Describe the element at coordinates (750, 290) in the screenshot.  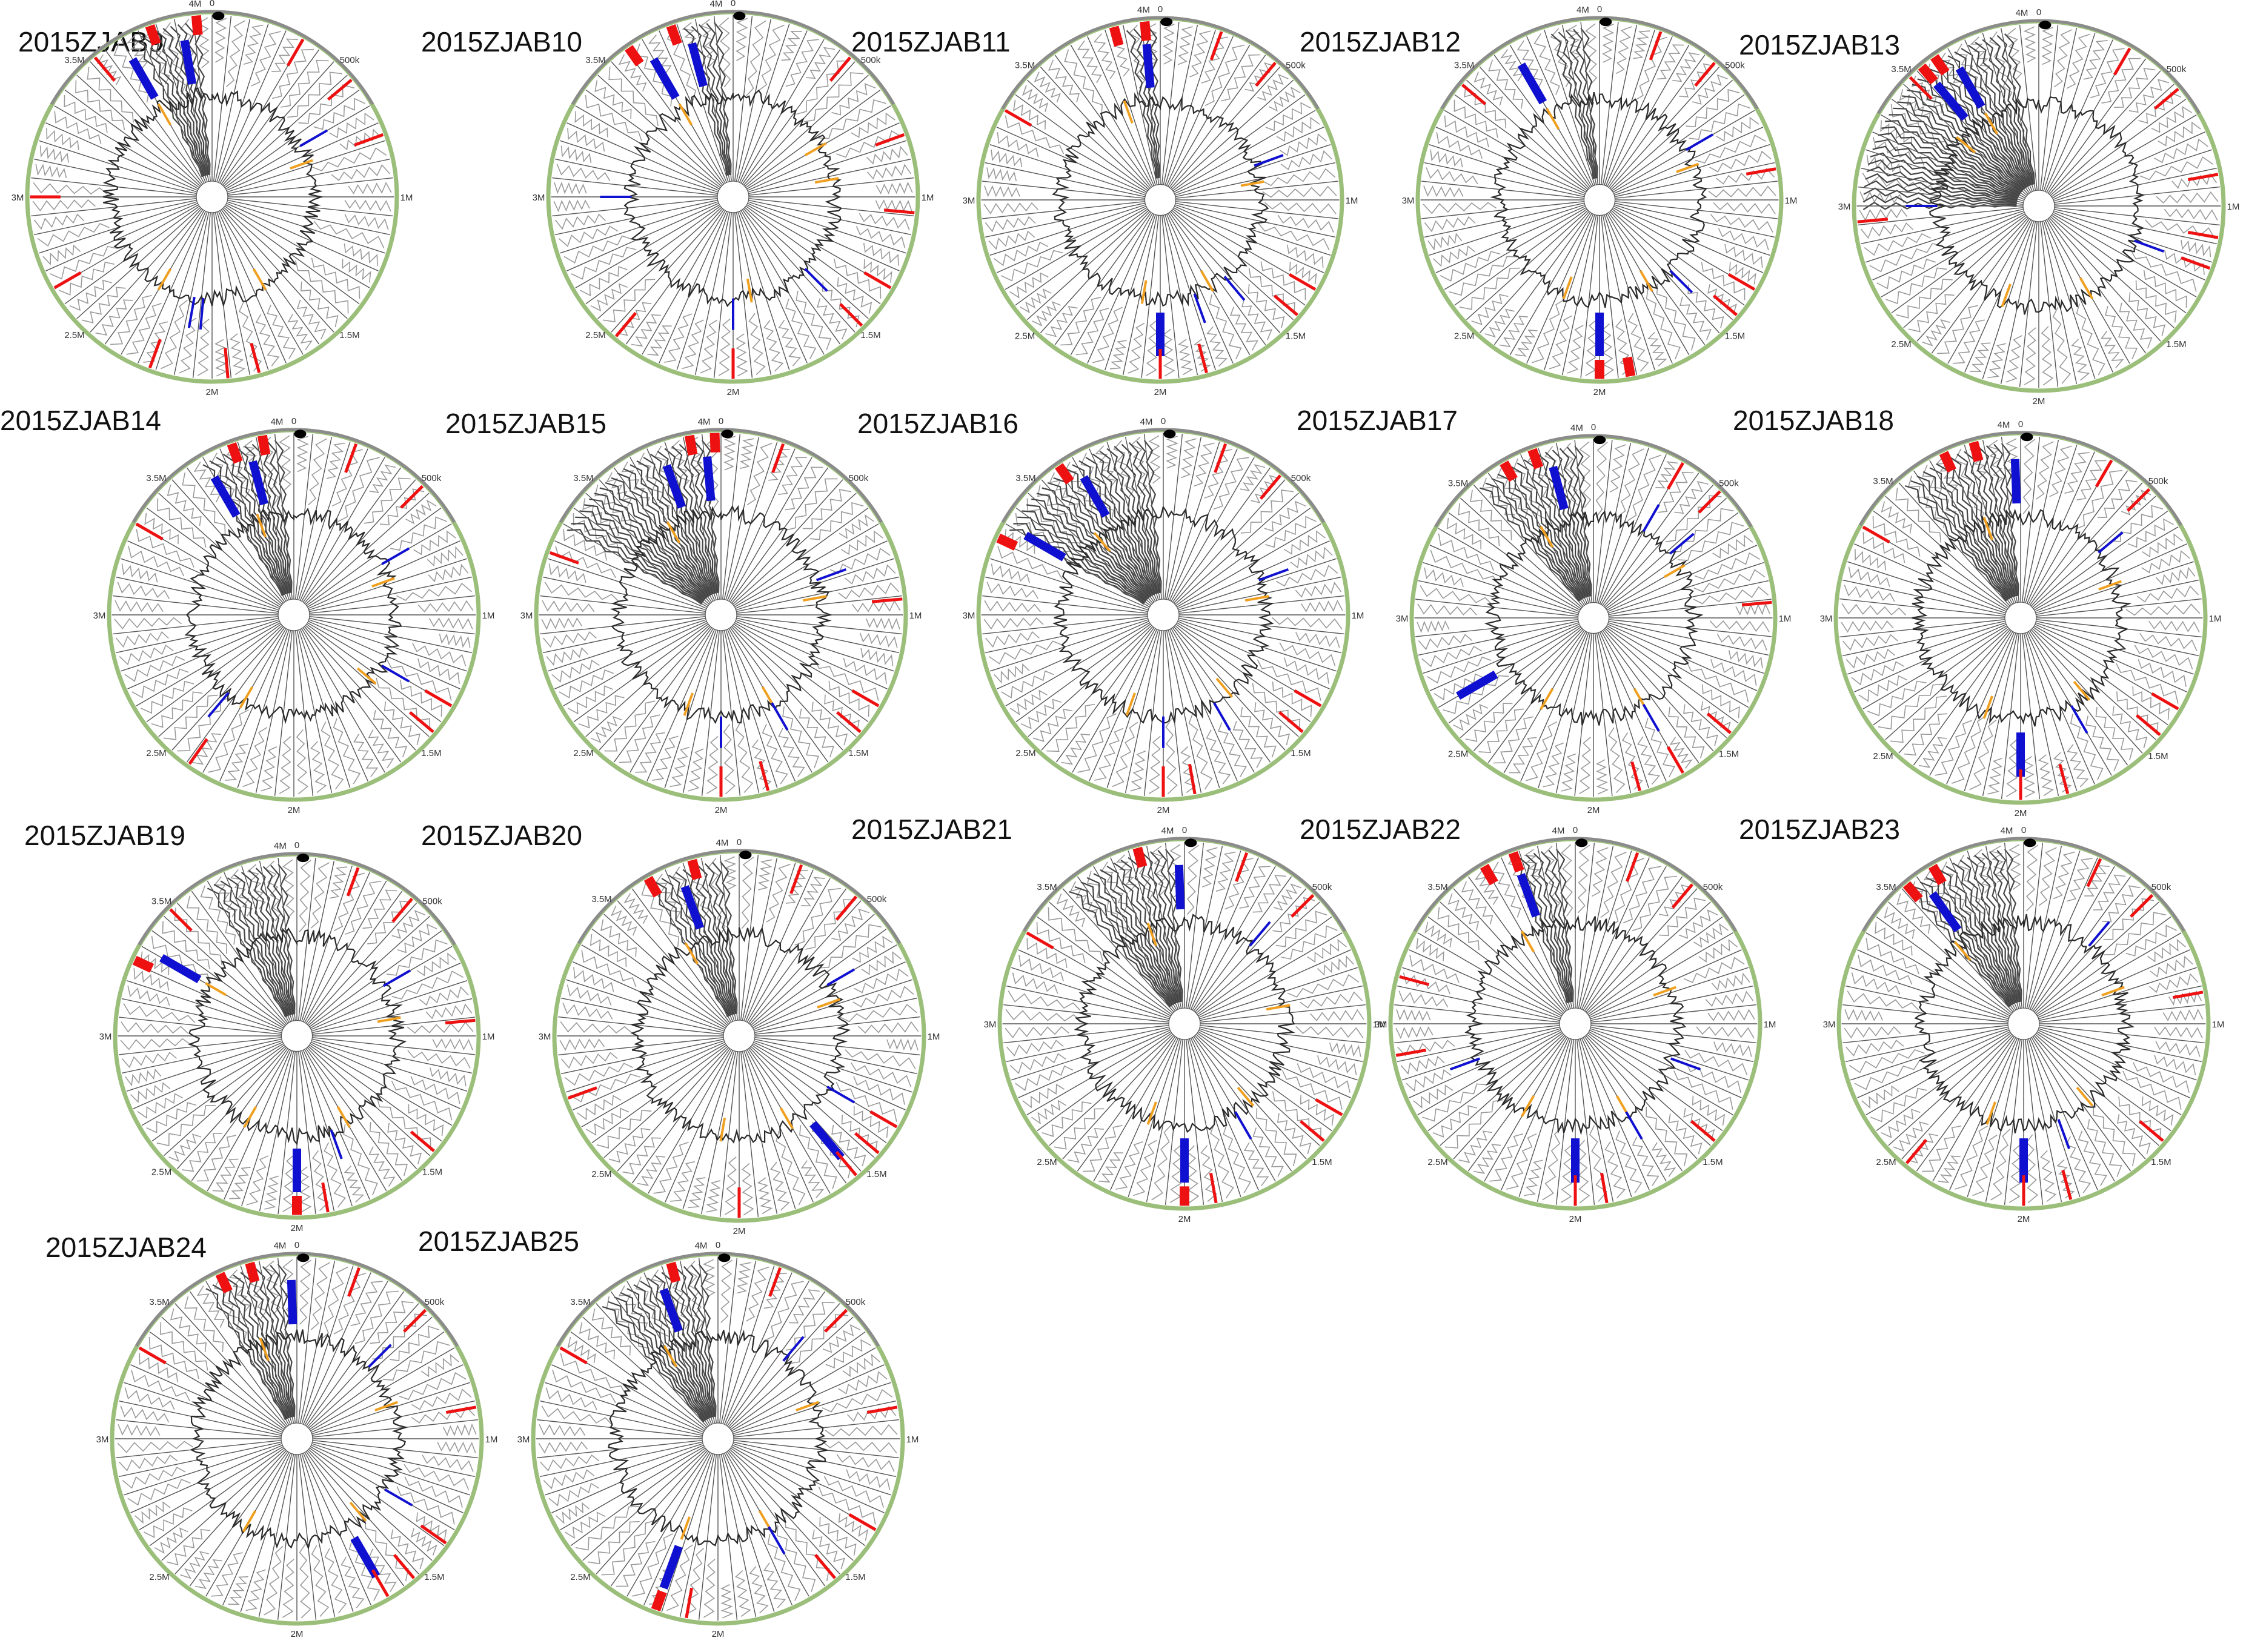
I see `orange-feature` at that location.